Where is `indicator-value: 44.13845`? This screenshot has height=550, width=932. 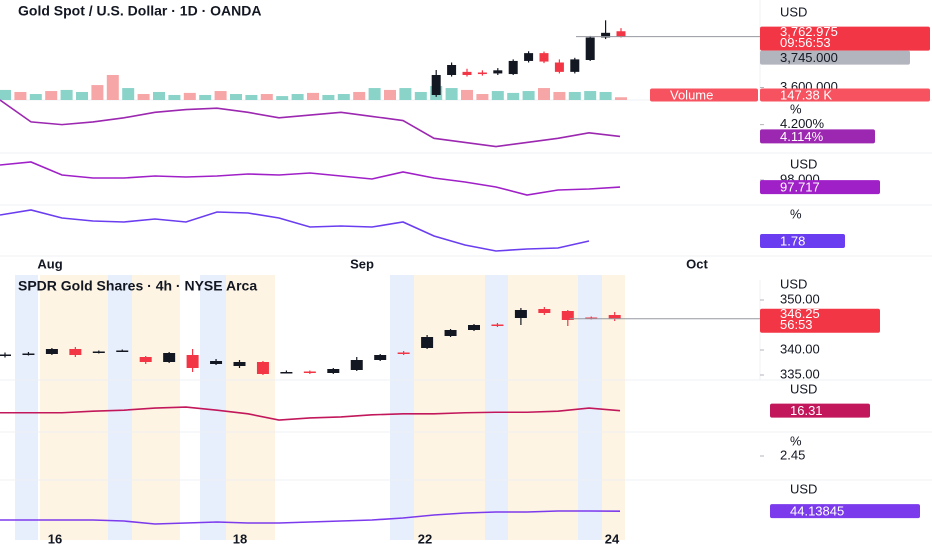 indicator-value: 44.13845 is located at coordinates (817, 511).